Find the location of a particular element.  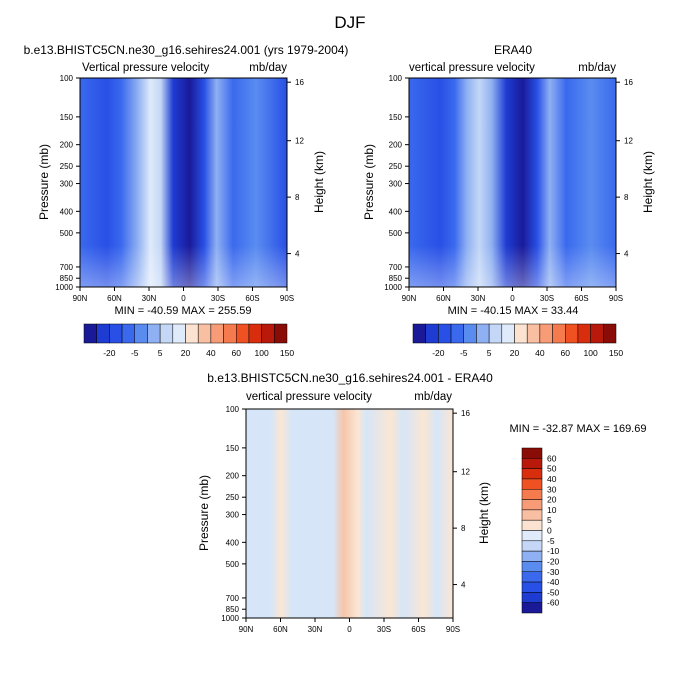

panel-diff-stats: MIN = -32.87 MAX = 169.69 is located at coordinates (578, 429).